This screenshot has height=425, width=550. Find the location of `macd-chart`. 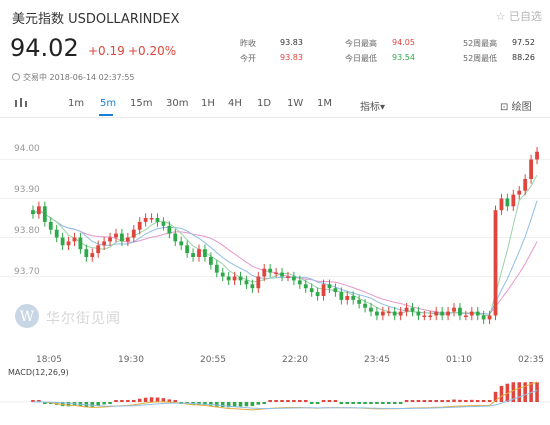

macd-chart is located at coordinates (275, 401).